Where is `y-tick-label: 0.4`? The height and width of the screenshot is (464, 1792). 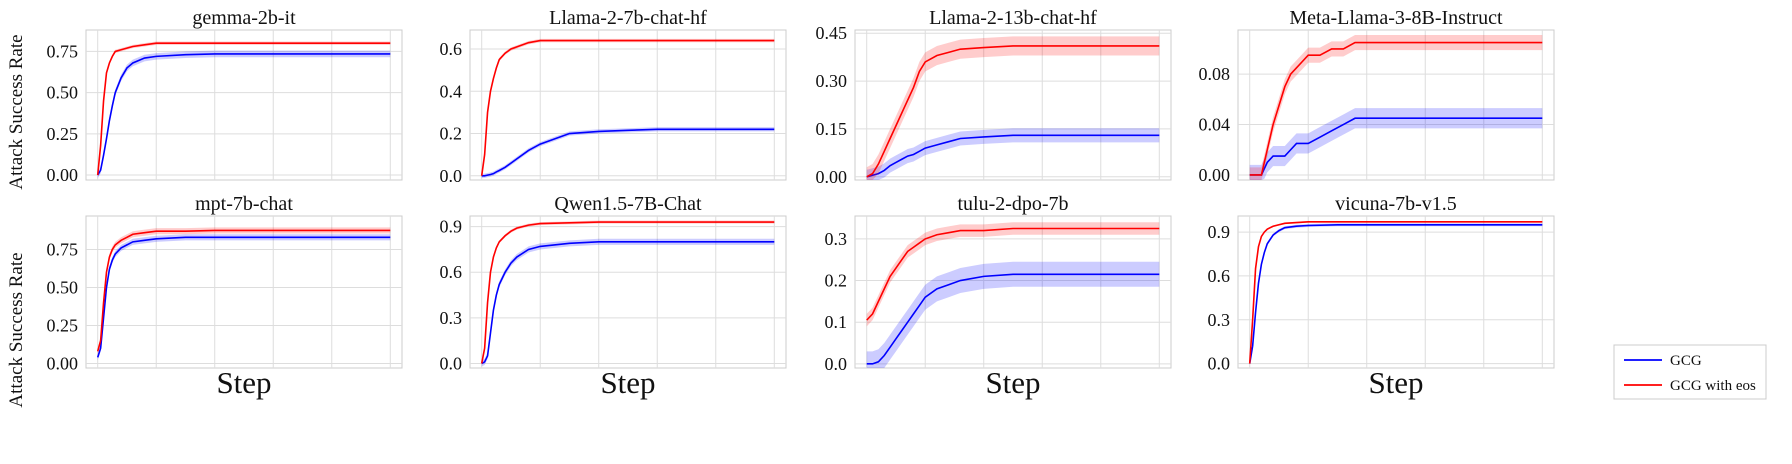 y-tick-label: 0.4 is located at coordinates (451, 91).